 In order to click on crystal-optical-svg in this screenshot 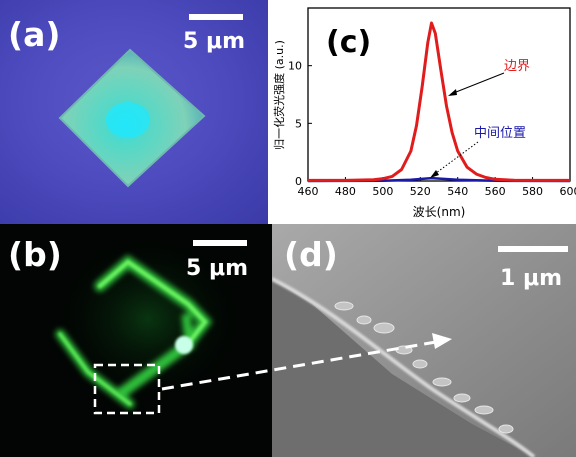, I will do `click(132, 118)`.